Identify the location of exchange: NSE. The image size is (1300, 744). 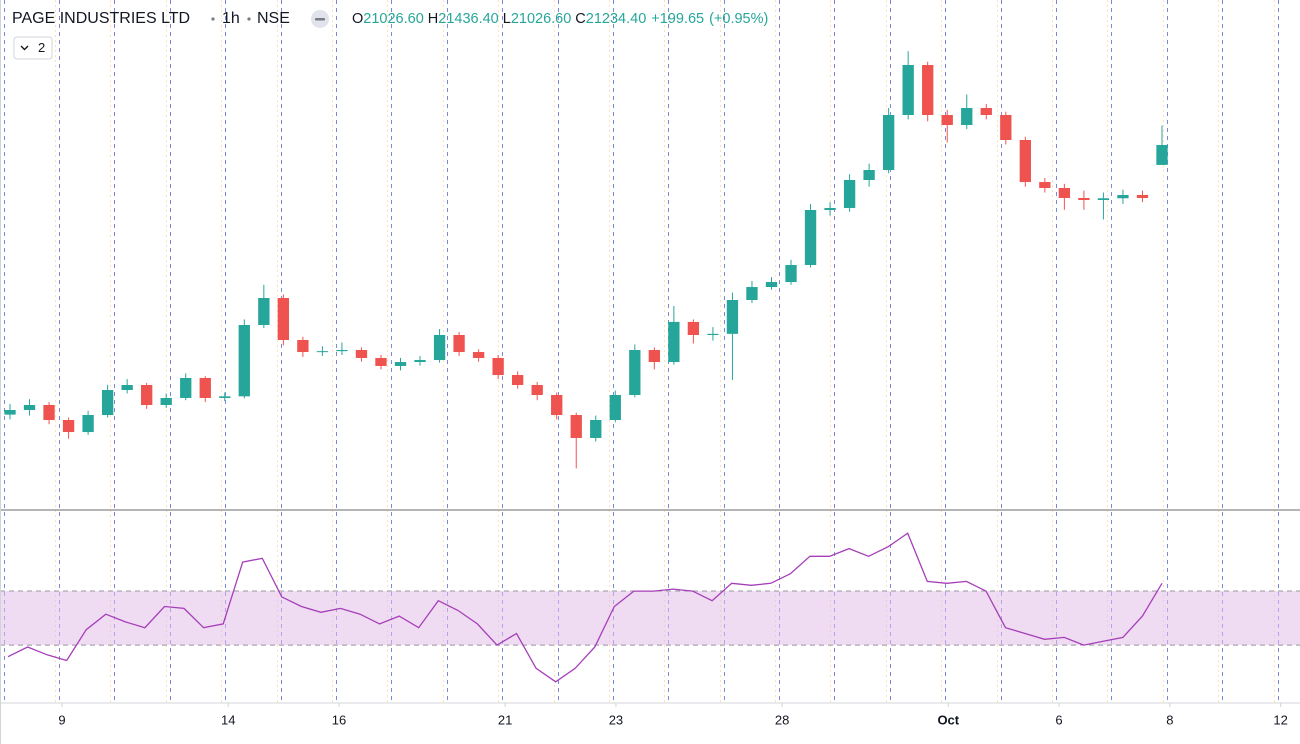
(273, 18).